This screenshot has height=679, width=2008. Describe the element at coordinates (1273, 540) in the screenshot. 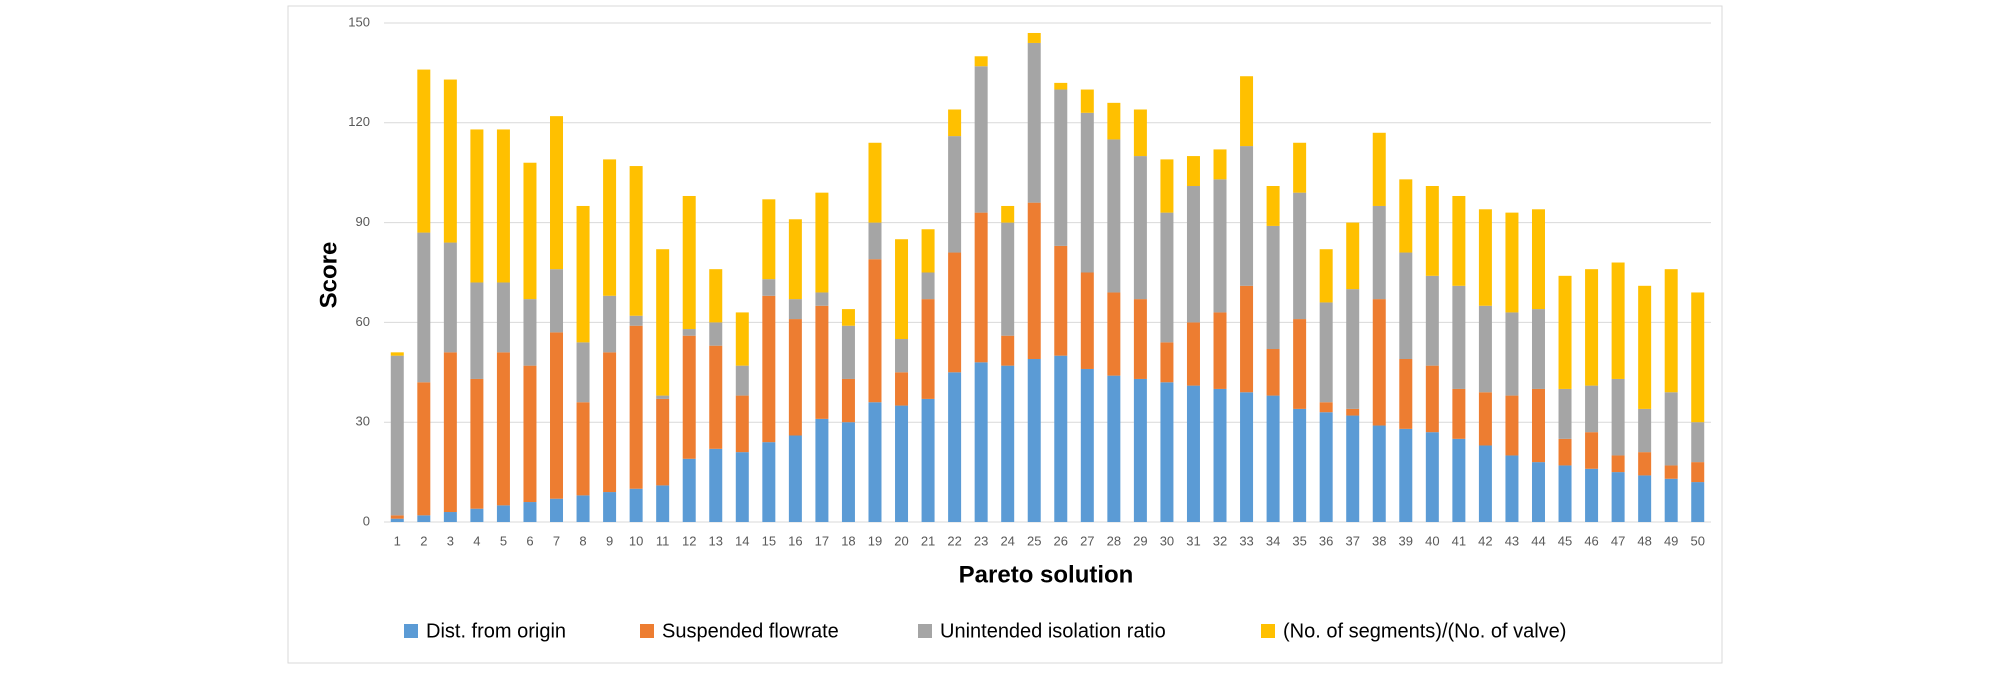

I see `x-tick-label: 34` at that location.